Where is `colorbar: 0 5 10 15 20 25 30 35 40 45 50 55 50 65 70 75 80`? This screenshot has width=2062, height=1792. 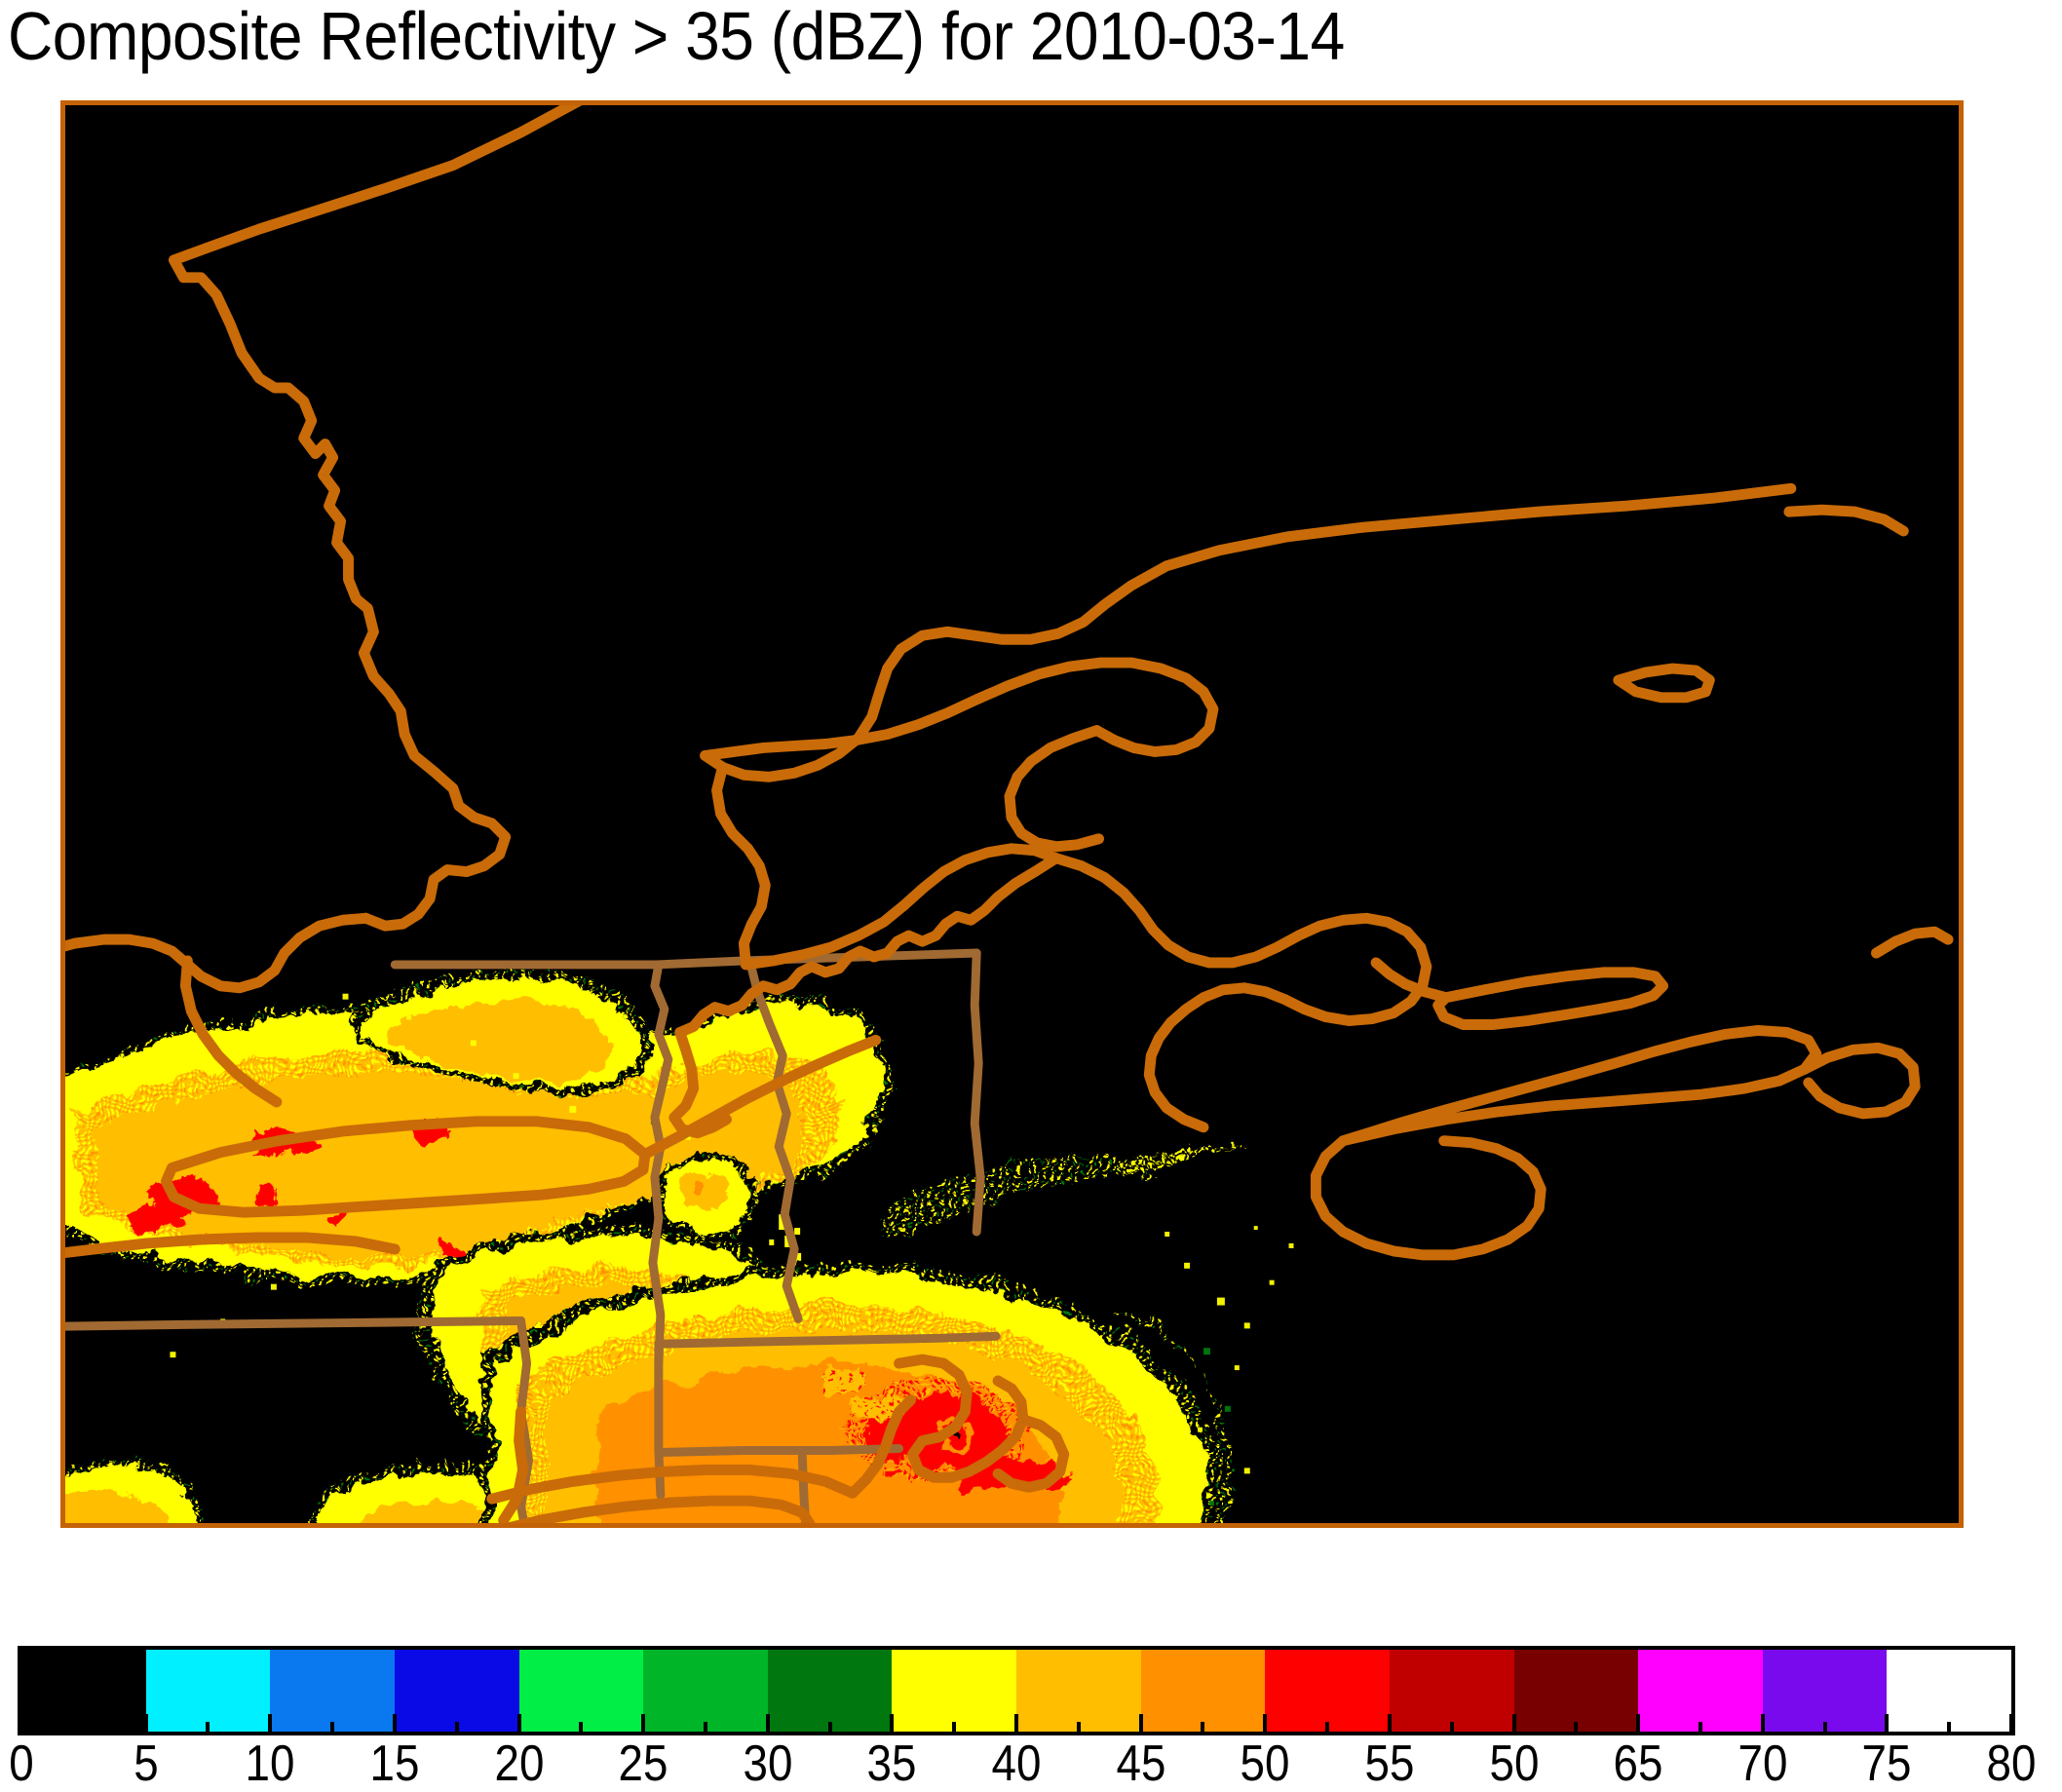
colorbar: 0 5 10 15 20 25 30 35 40 45 50 55 50 65 70 75 80 is located at coordinates (1022, 1718).